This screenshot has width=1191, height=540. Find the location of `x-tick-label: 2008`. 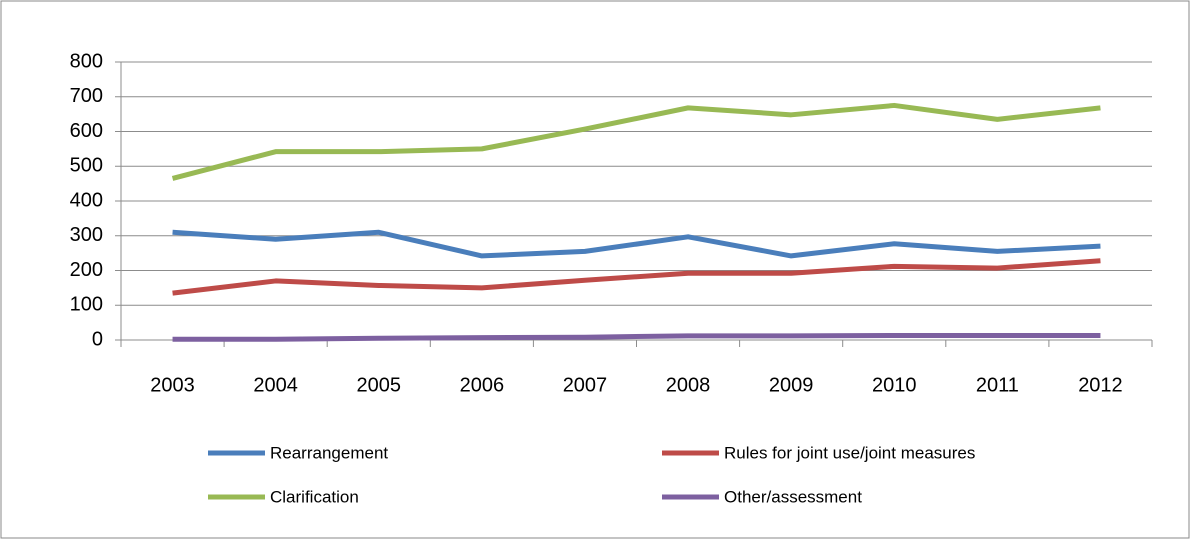

x-tick-label: 2008 is located at coordinates (688, 385).